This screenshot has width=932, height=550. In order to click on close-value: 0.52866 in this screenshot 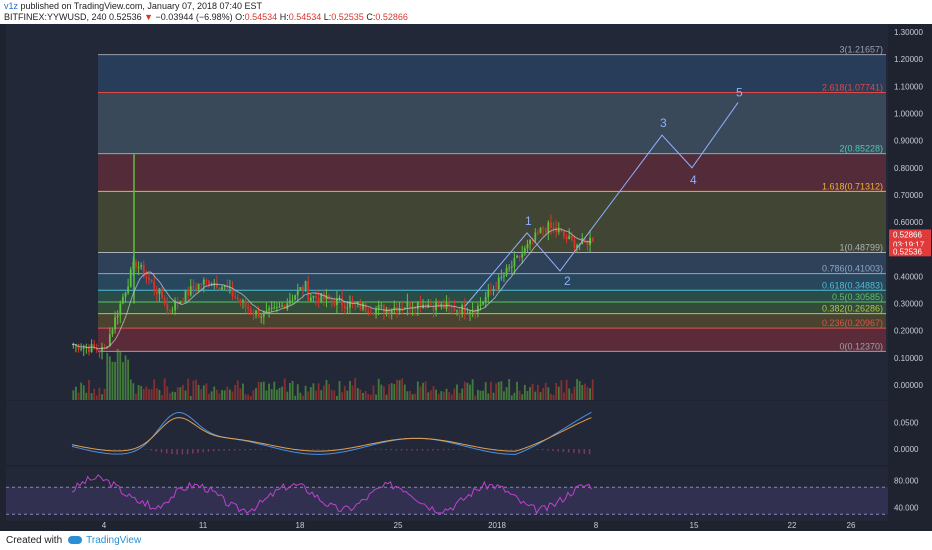, I will do `click(391, 17)`.